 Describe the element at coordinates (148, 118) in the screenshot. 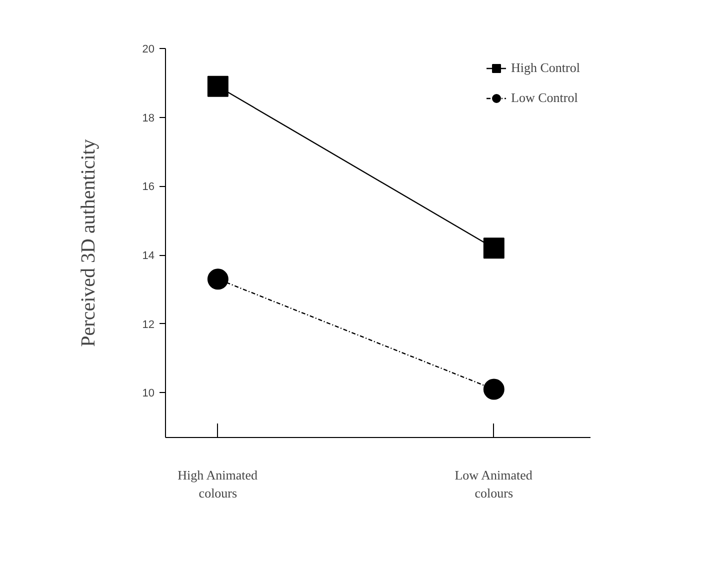

I see `y-tick-label: 18` at that location.